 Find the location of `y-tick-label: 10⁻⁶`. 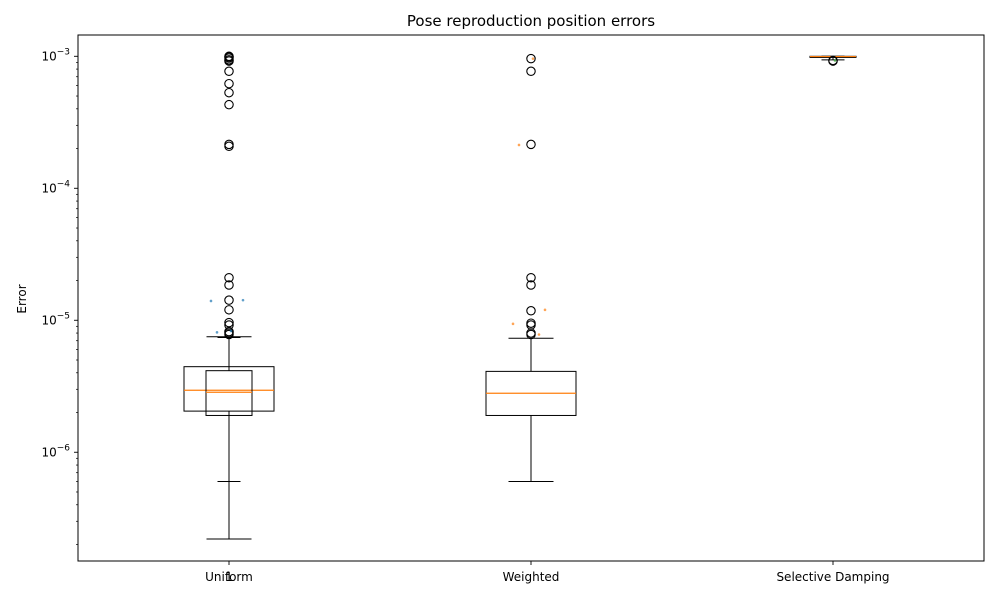

y-tick-label: 10⁻⁶ is located at coordinates (55, 451).